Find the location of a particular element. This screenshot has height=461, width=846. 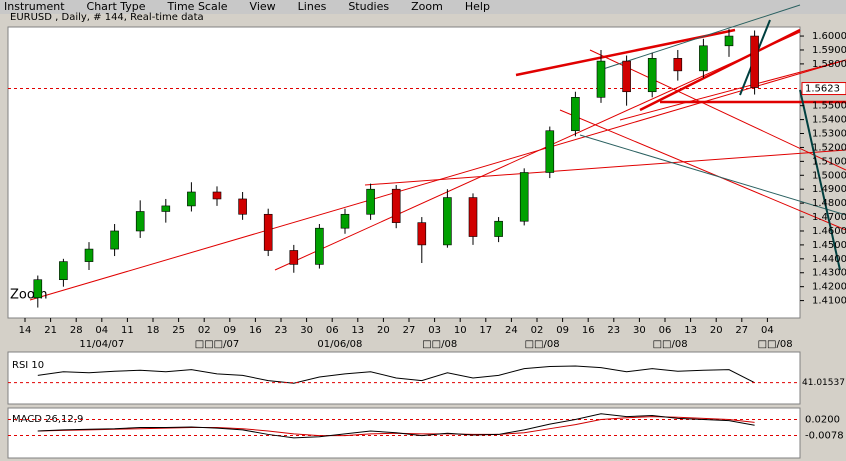

menu-item: Instrument is located at coordinates (34, 6).